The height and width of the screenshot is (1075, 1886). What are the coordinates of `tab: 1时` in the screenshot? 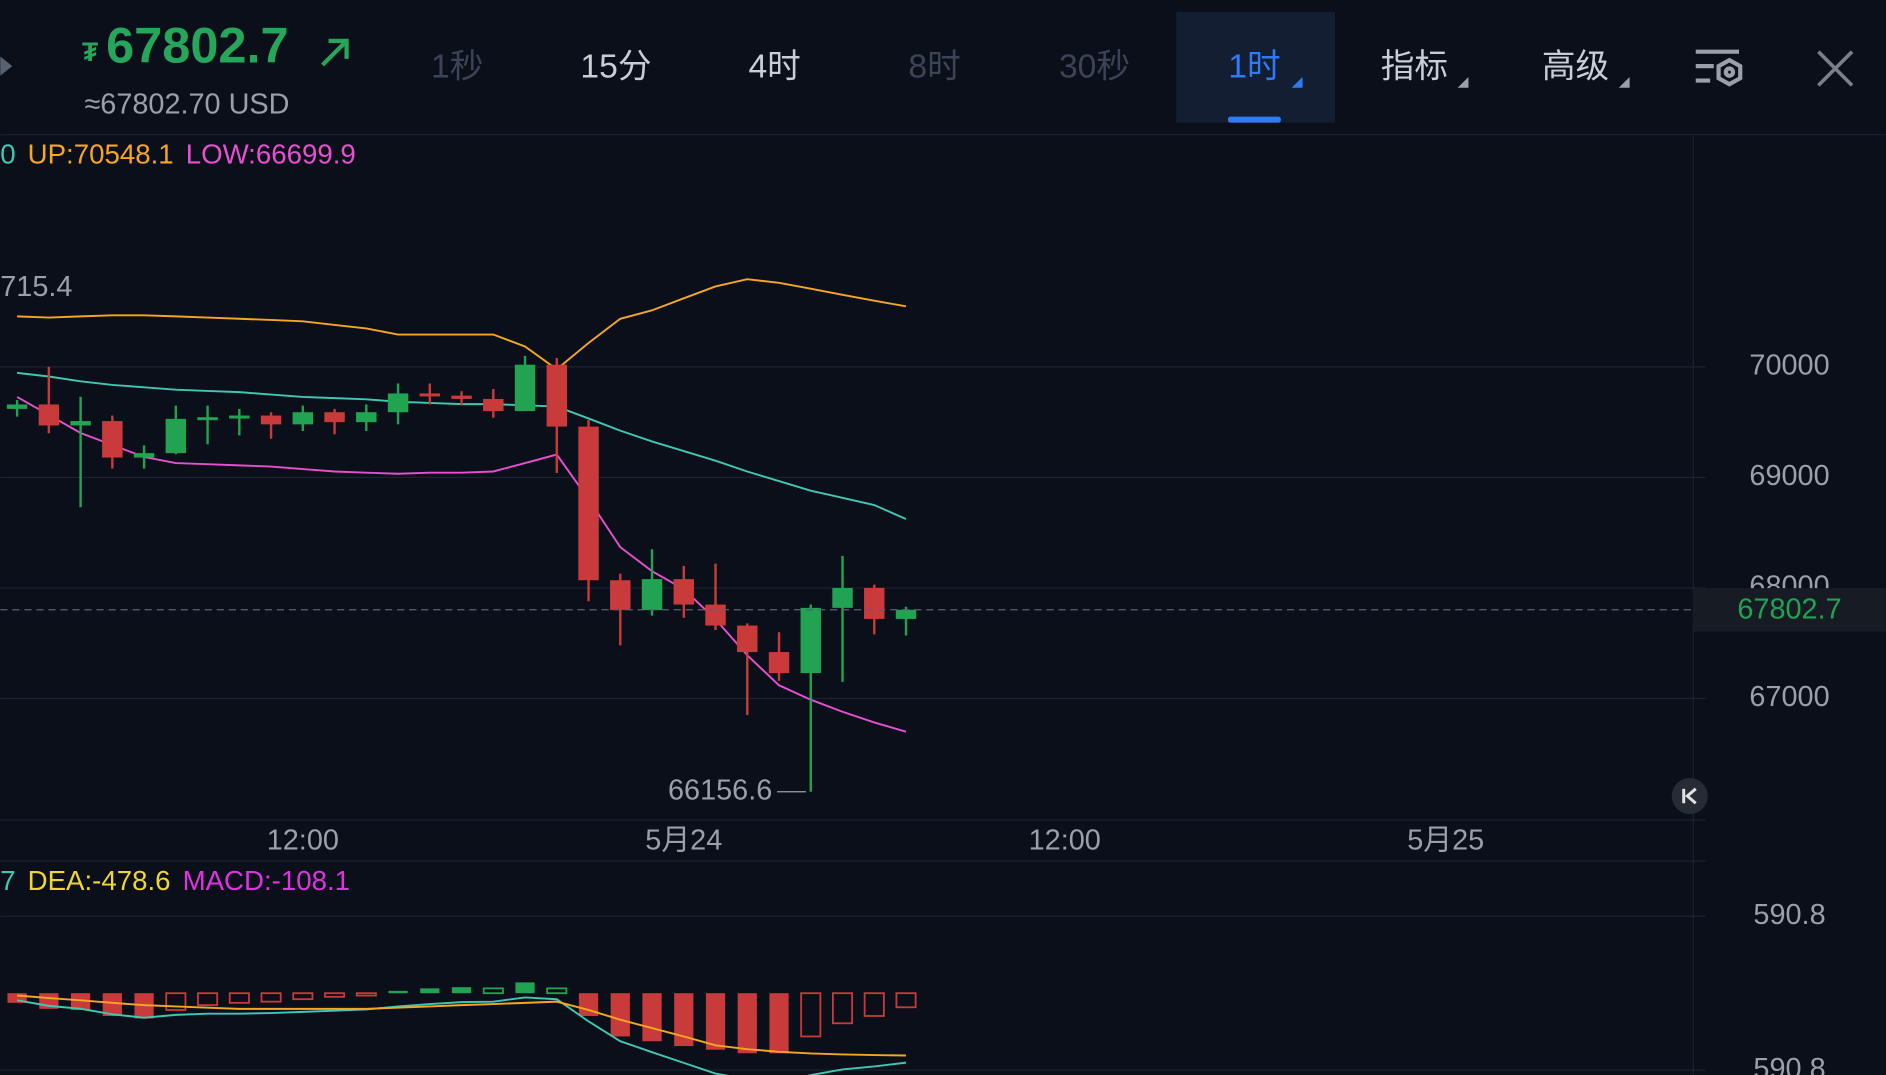 It's located at (1254, 66).